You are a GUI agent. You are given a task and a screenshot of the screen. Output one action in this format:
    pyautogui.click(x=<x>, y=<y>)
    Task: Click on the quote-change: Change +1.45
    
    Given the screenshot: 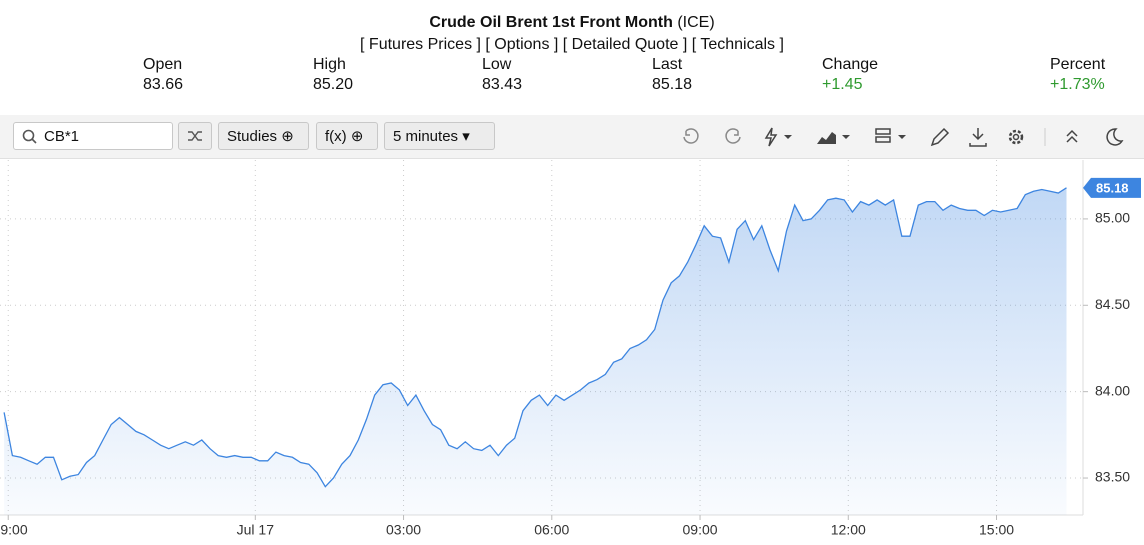 What is the action you would take?
    pyautogui.click(x=850, y=75)
    